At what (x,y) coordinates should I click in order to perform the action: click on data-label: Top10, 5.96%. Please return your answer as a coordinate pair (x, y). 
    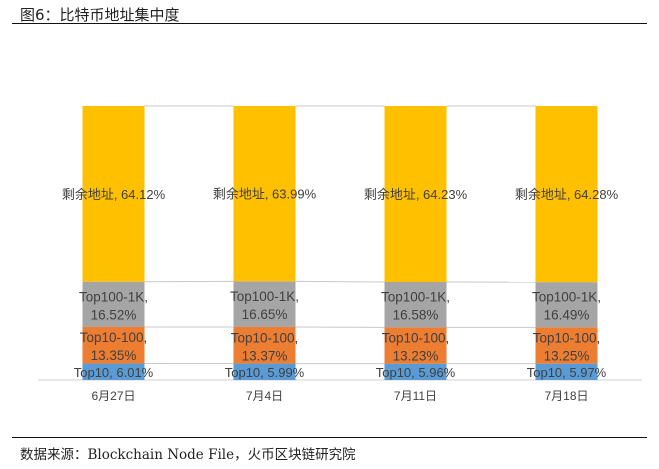
    Looking at the image, I should click on (416, 372).